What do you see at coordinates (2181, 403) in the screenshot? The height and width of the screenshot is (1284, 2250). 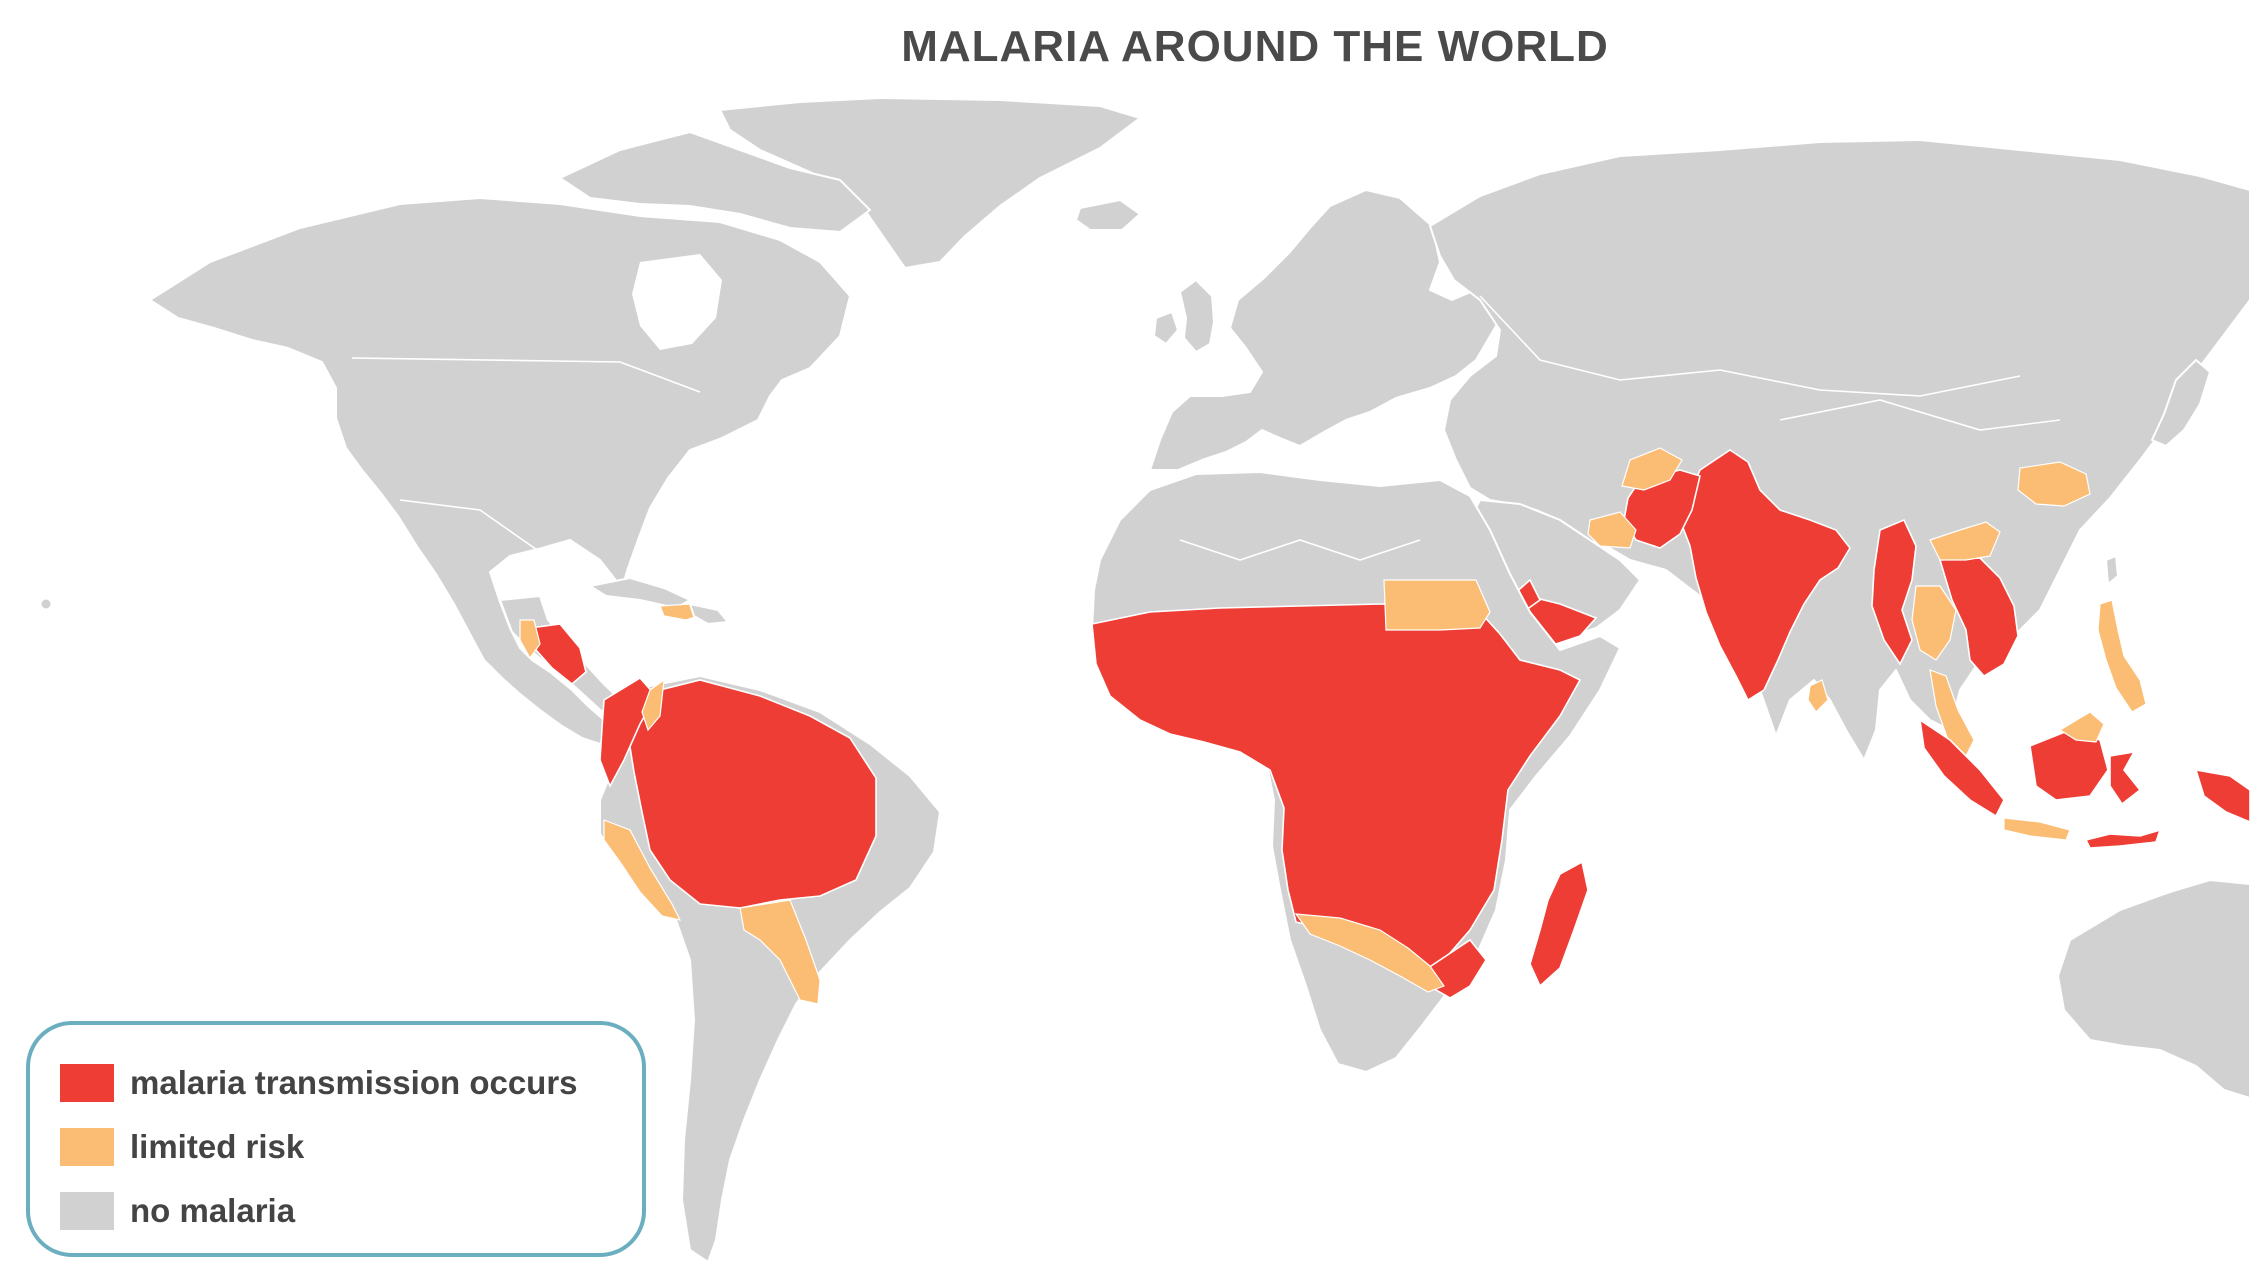 I see `landmass-japan` at bounding box center [2181, 403].